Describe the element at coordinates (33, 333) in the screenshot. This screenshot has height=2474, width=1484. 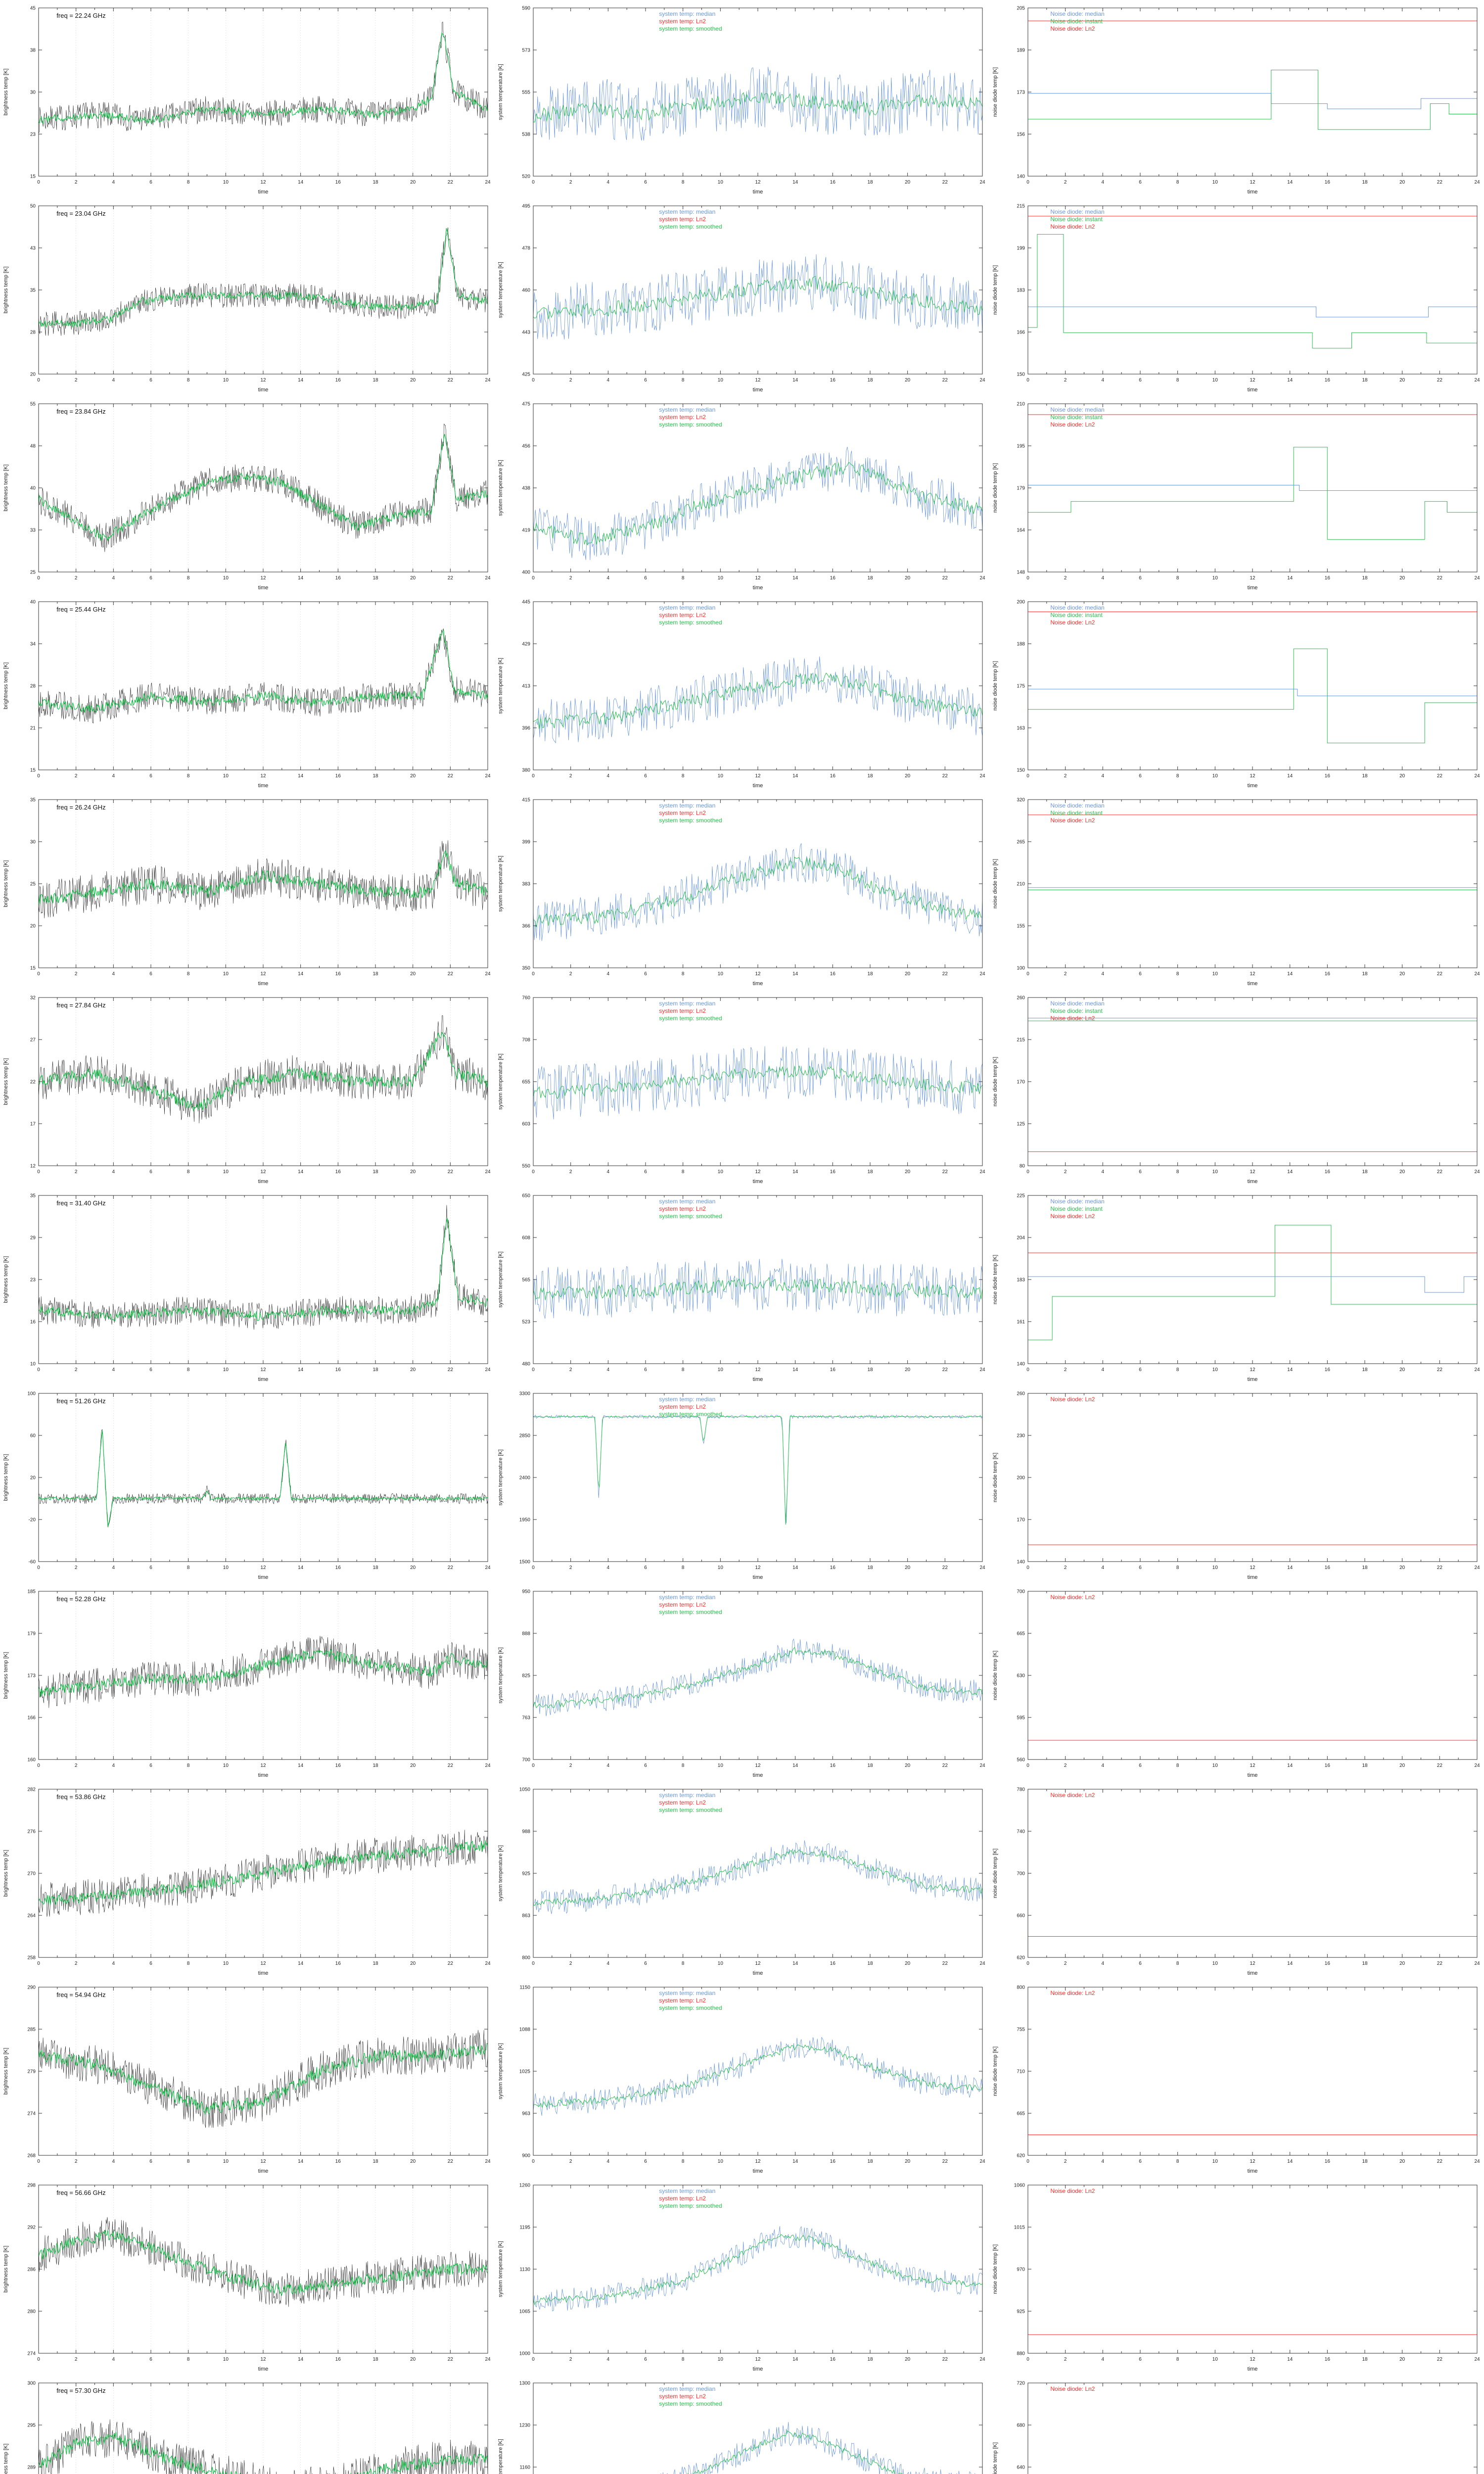
I see `y-tick-label: 28` at that location.